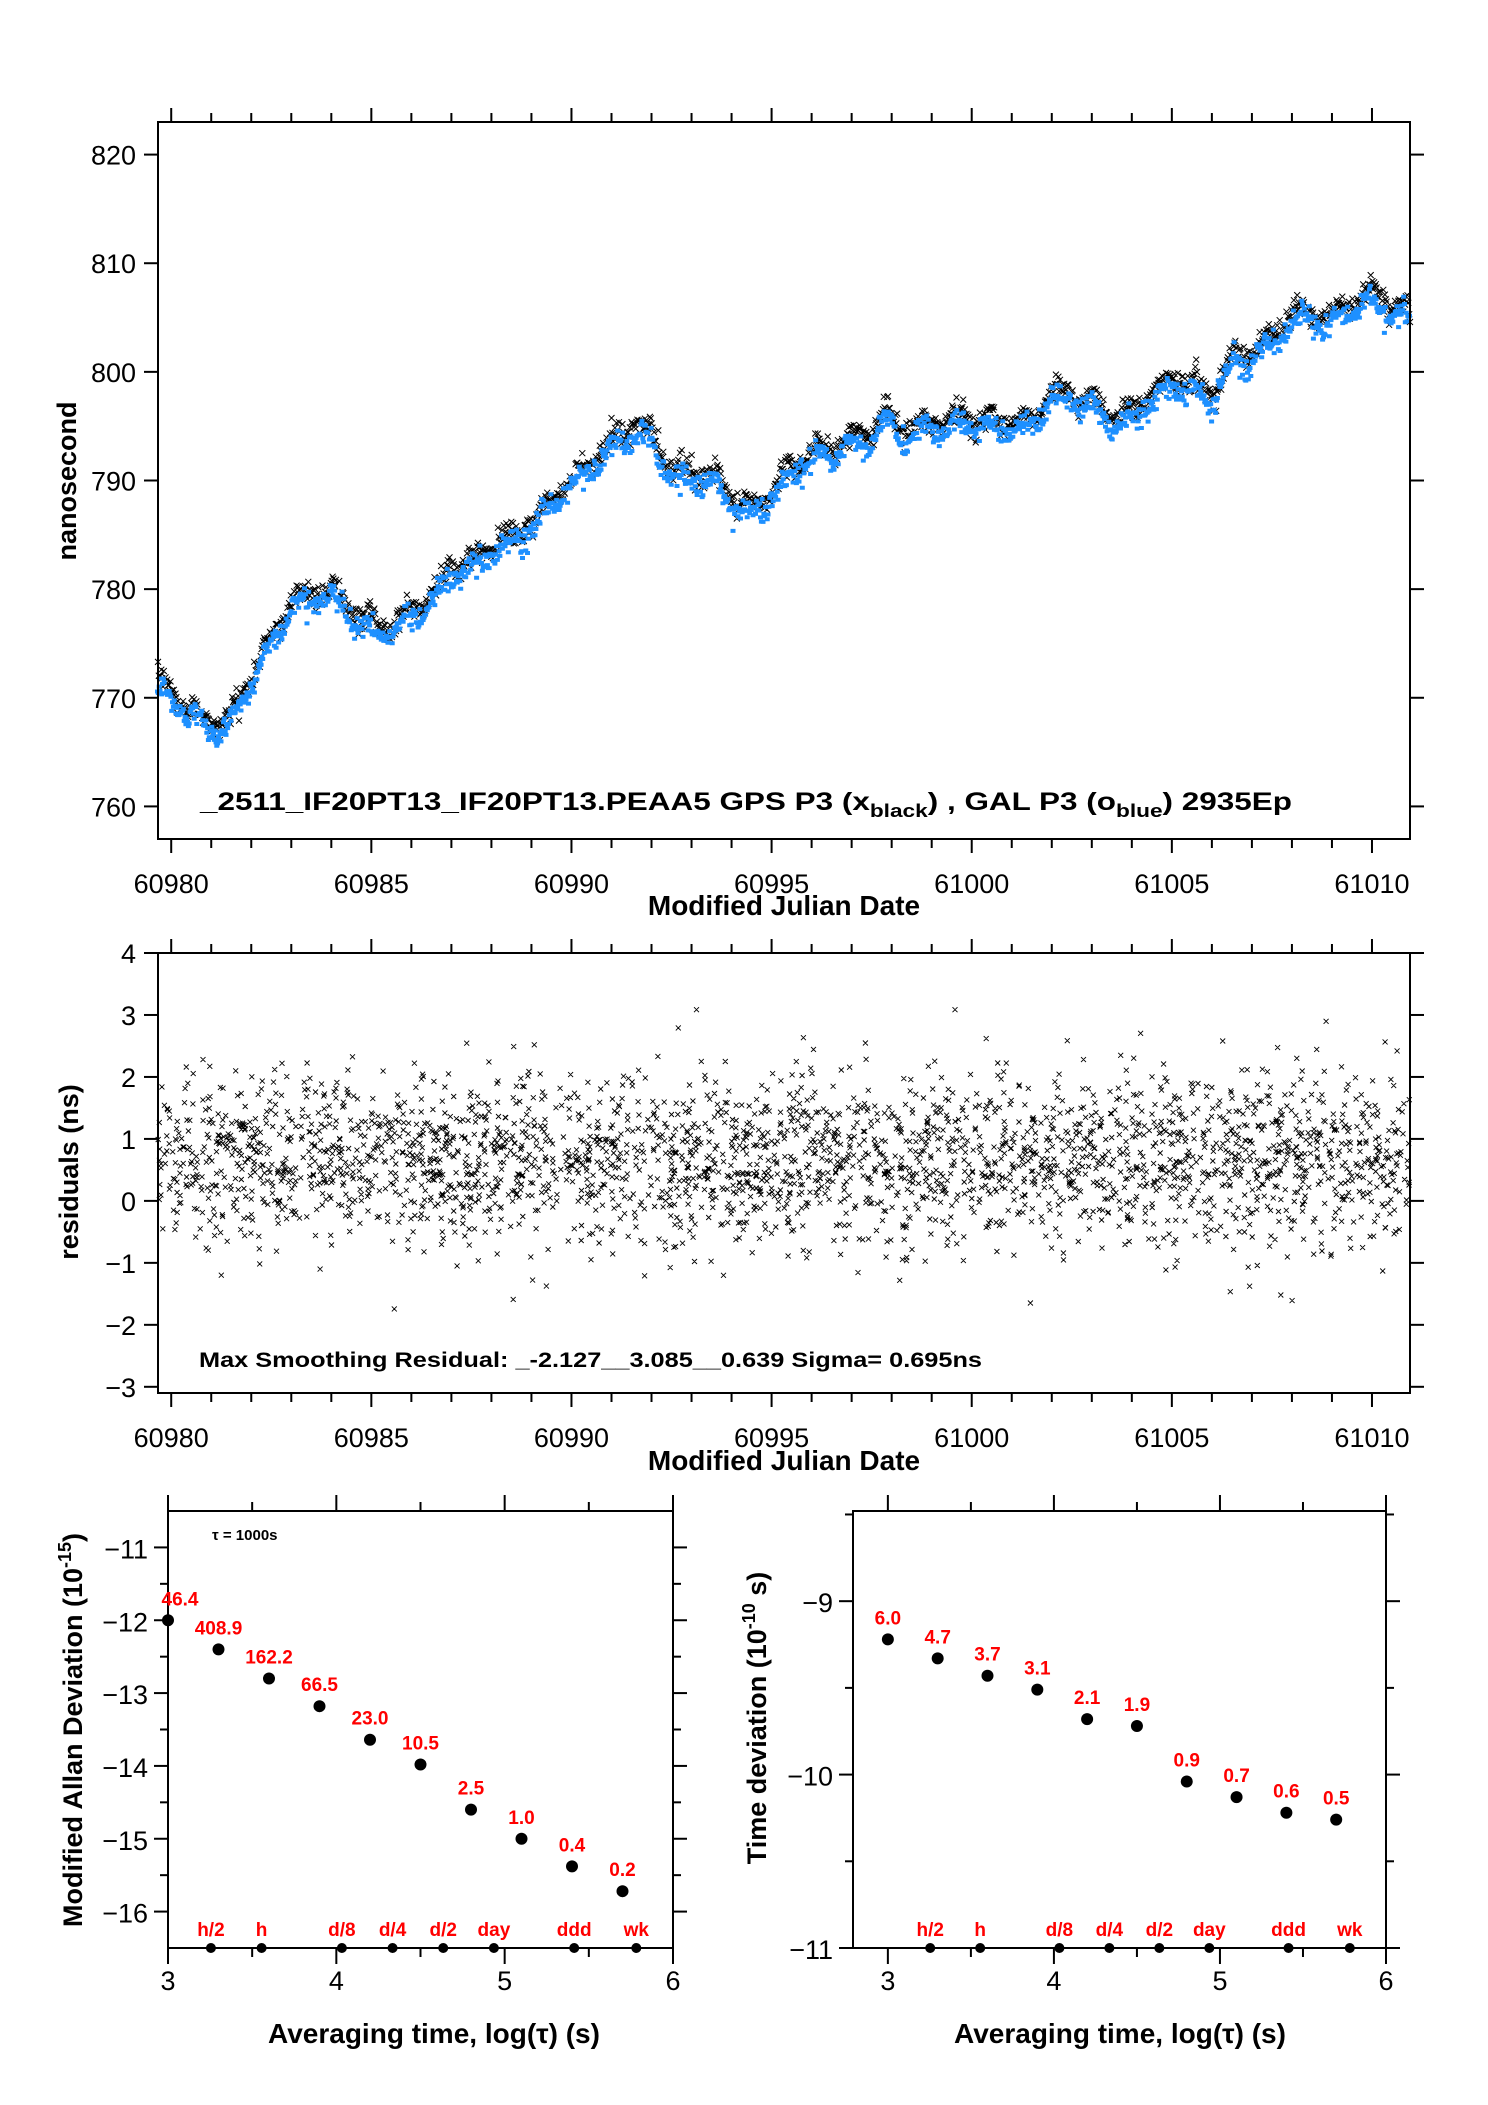 Image resolution: width=1488 pixels, height=2105 pixels. I want to click on deviation-point-label: 46.4, so click(180, 1599).